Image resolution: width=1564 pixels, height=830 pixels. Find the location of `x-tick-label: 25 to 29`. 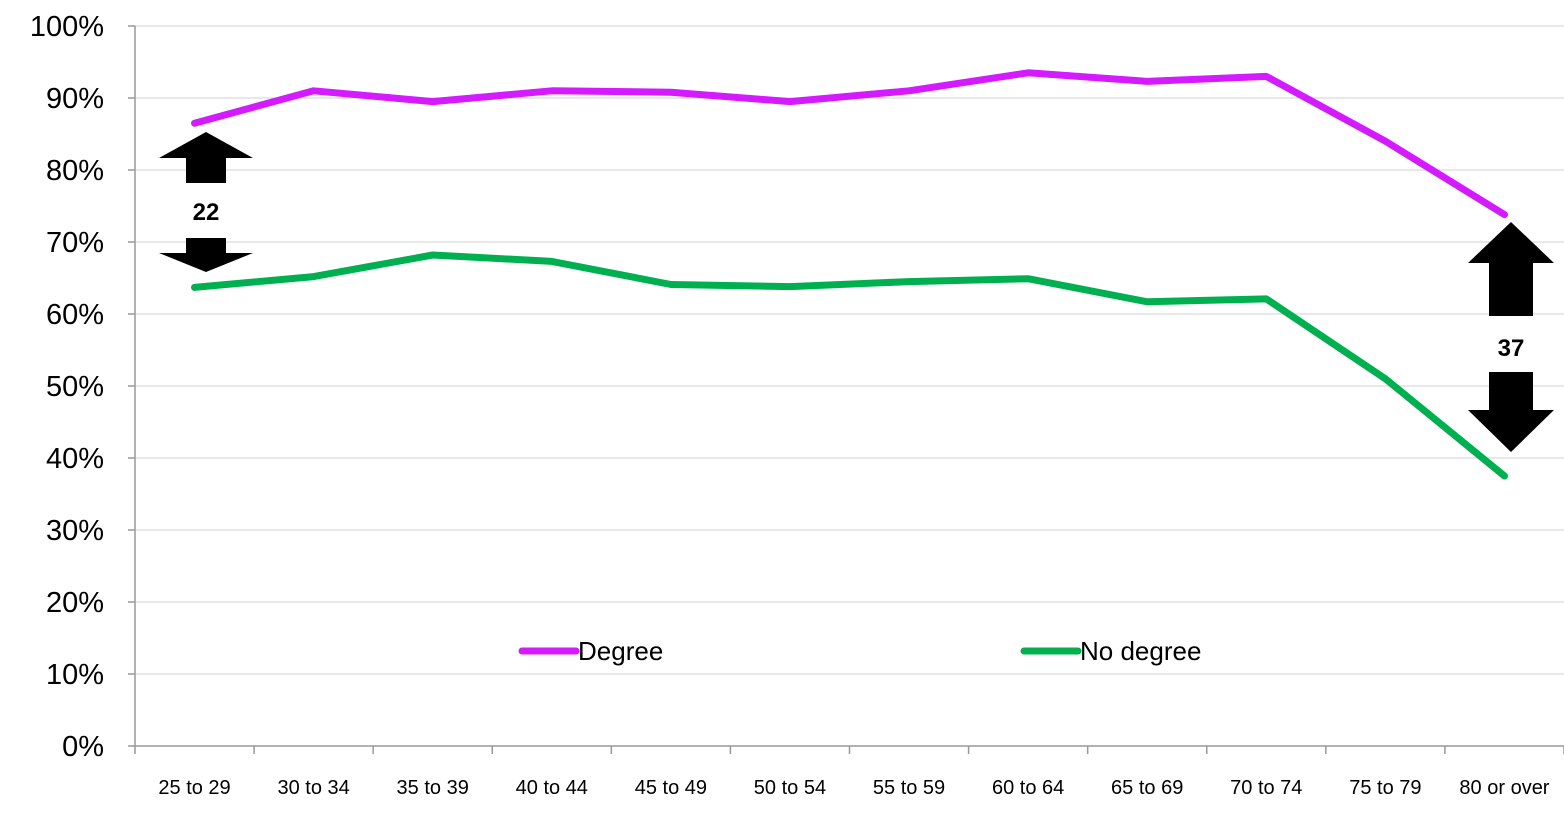

x-tick-label: 25 to 29 is located at coordinates (194, 788).